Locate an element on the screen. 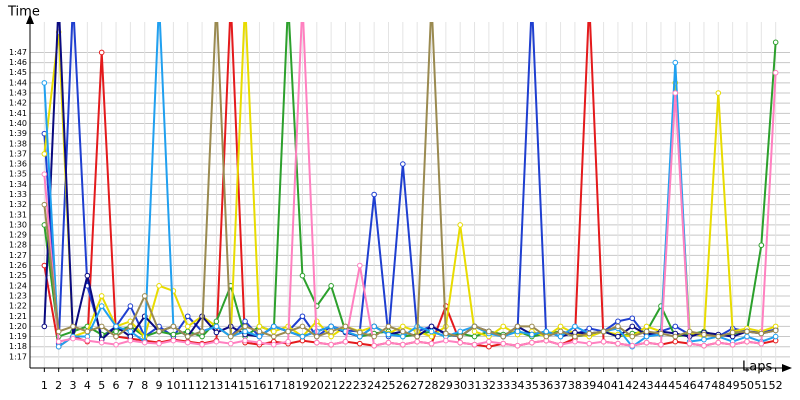 Image resolution: width=800 pixels, height=400 pixels. y-axis-arrow is located at coordinates (30, 19).